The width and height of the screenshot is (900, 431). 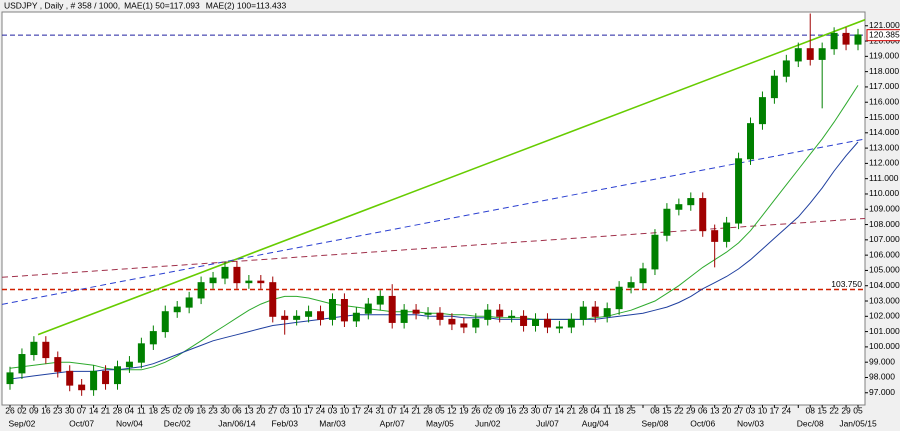 I want to click on x-tick-label: 02, so click(x=177, y=410).